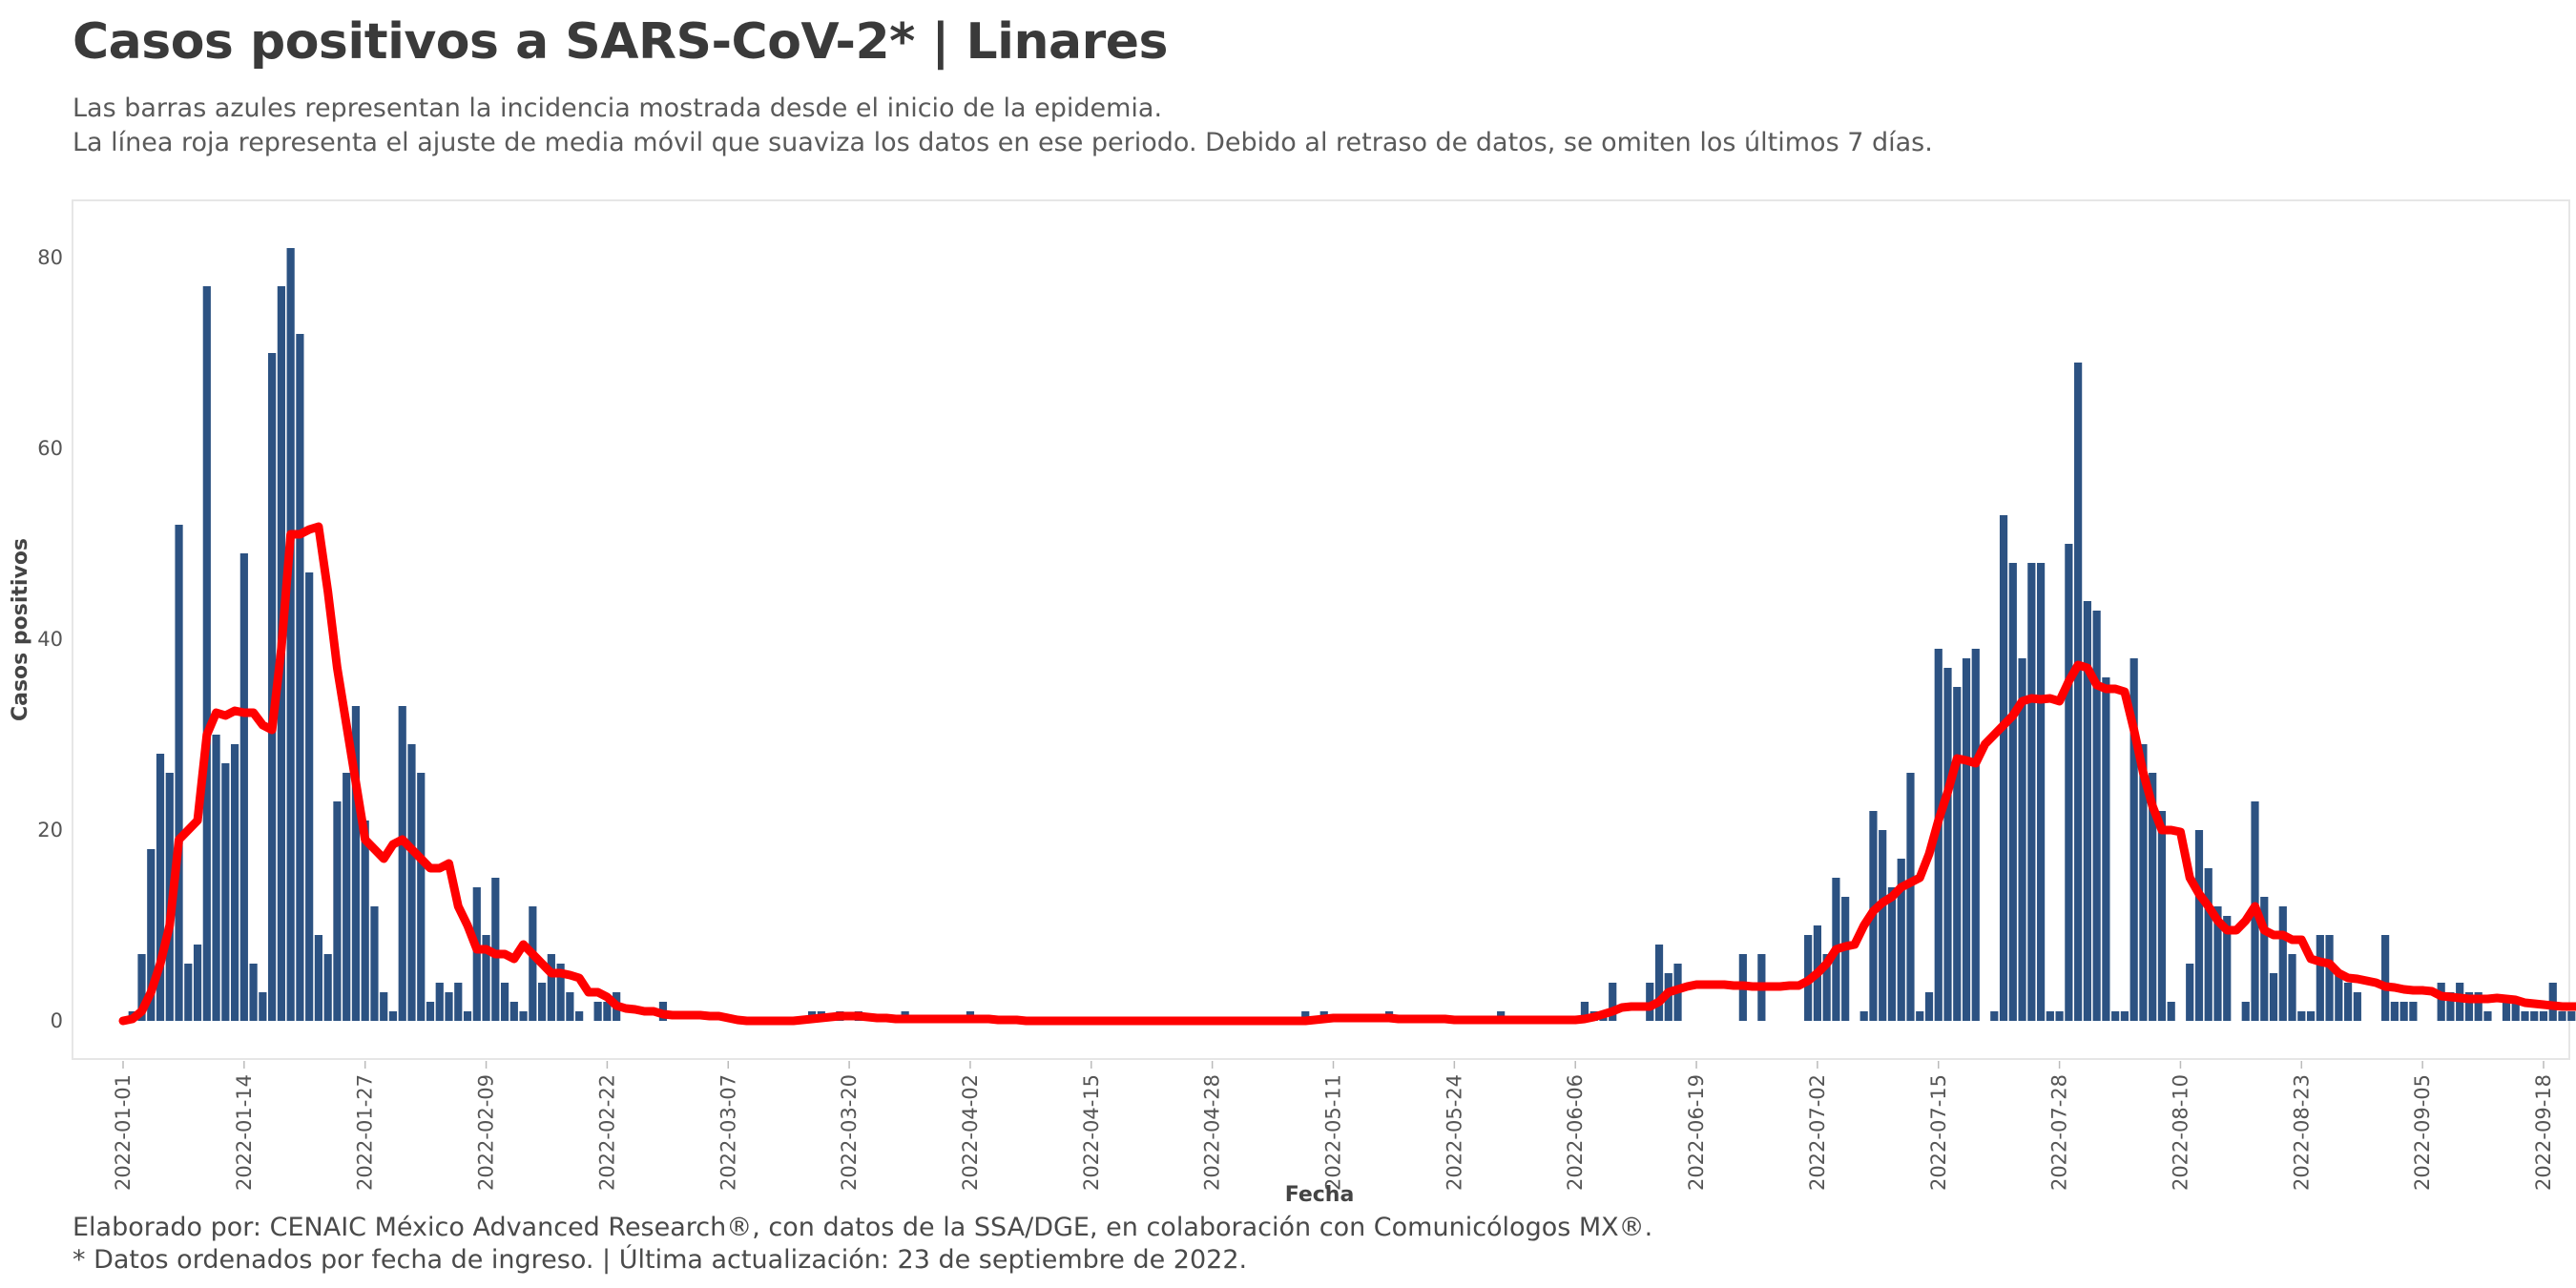  Describe the element at coordinates (970, 1132) in the screenshot. I see `x-tick-label: 2022-04-02` at that location.